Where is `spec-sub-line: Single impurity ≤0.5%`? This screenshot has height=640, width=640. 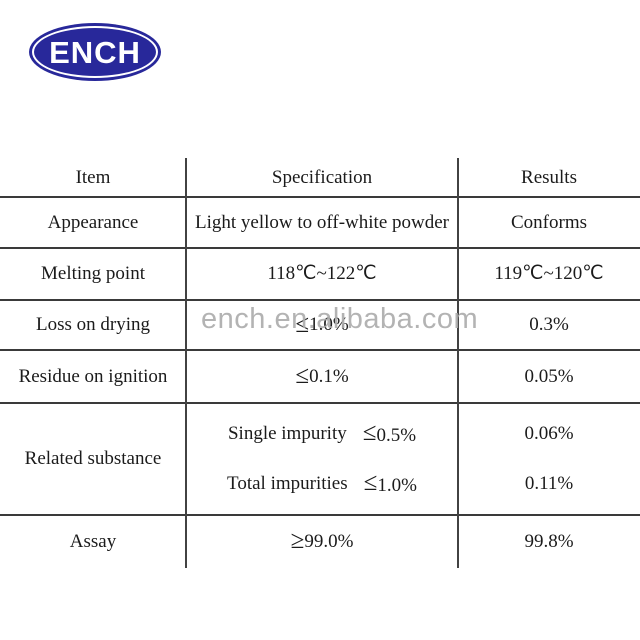 spec-sub-line: Single impurity ≤0.5% is located at coordinates (322, 433).